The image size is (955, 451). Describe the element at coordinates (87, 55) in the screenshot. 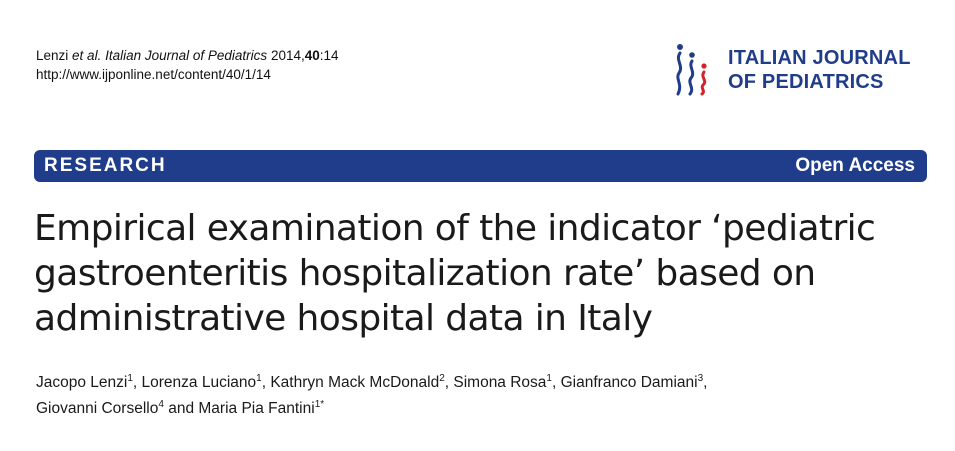

I see `citation-et-al: et al.` at that location.